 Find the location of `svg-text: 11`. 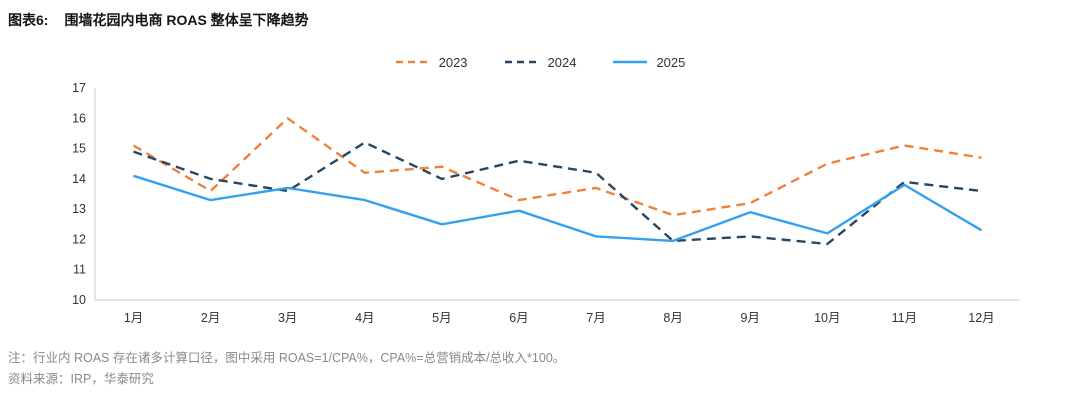

svg-text: 11 is located at coordinates (79, 270).